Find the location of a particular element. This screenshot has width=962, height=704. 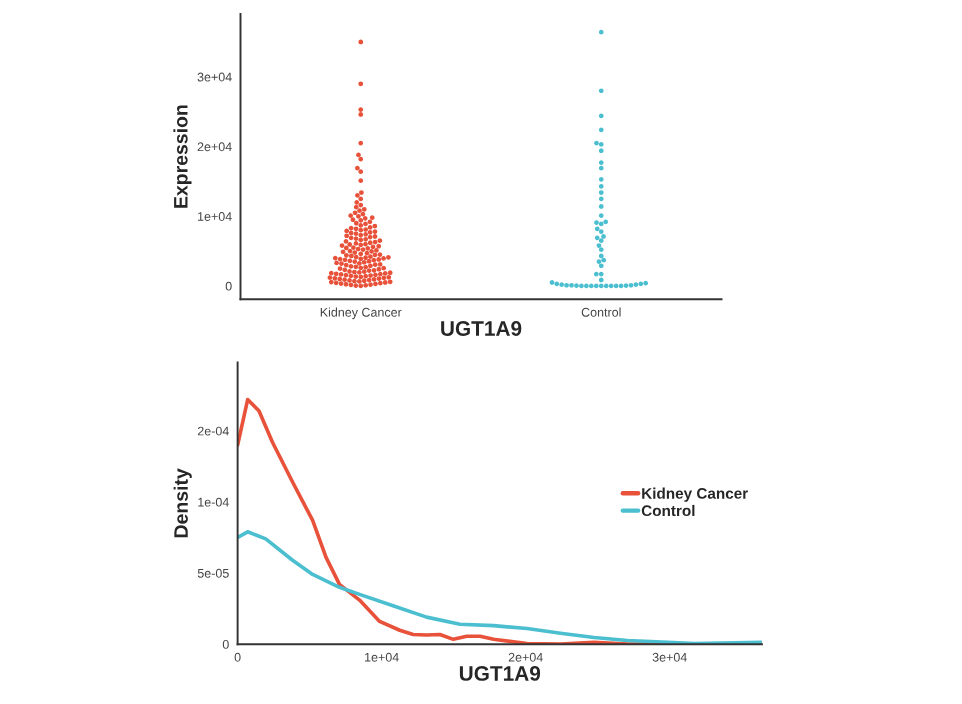

y-axis-title: Expression is located at coordinates (182, 156).